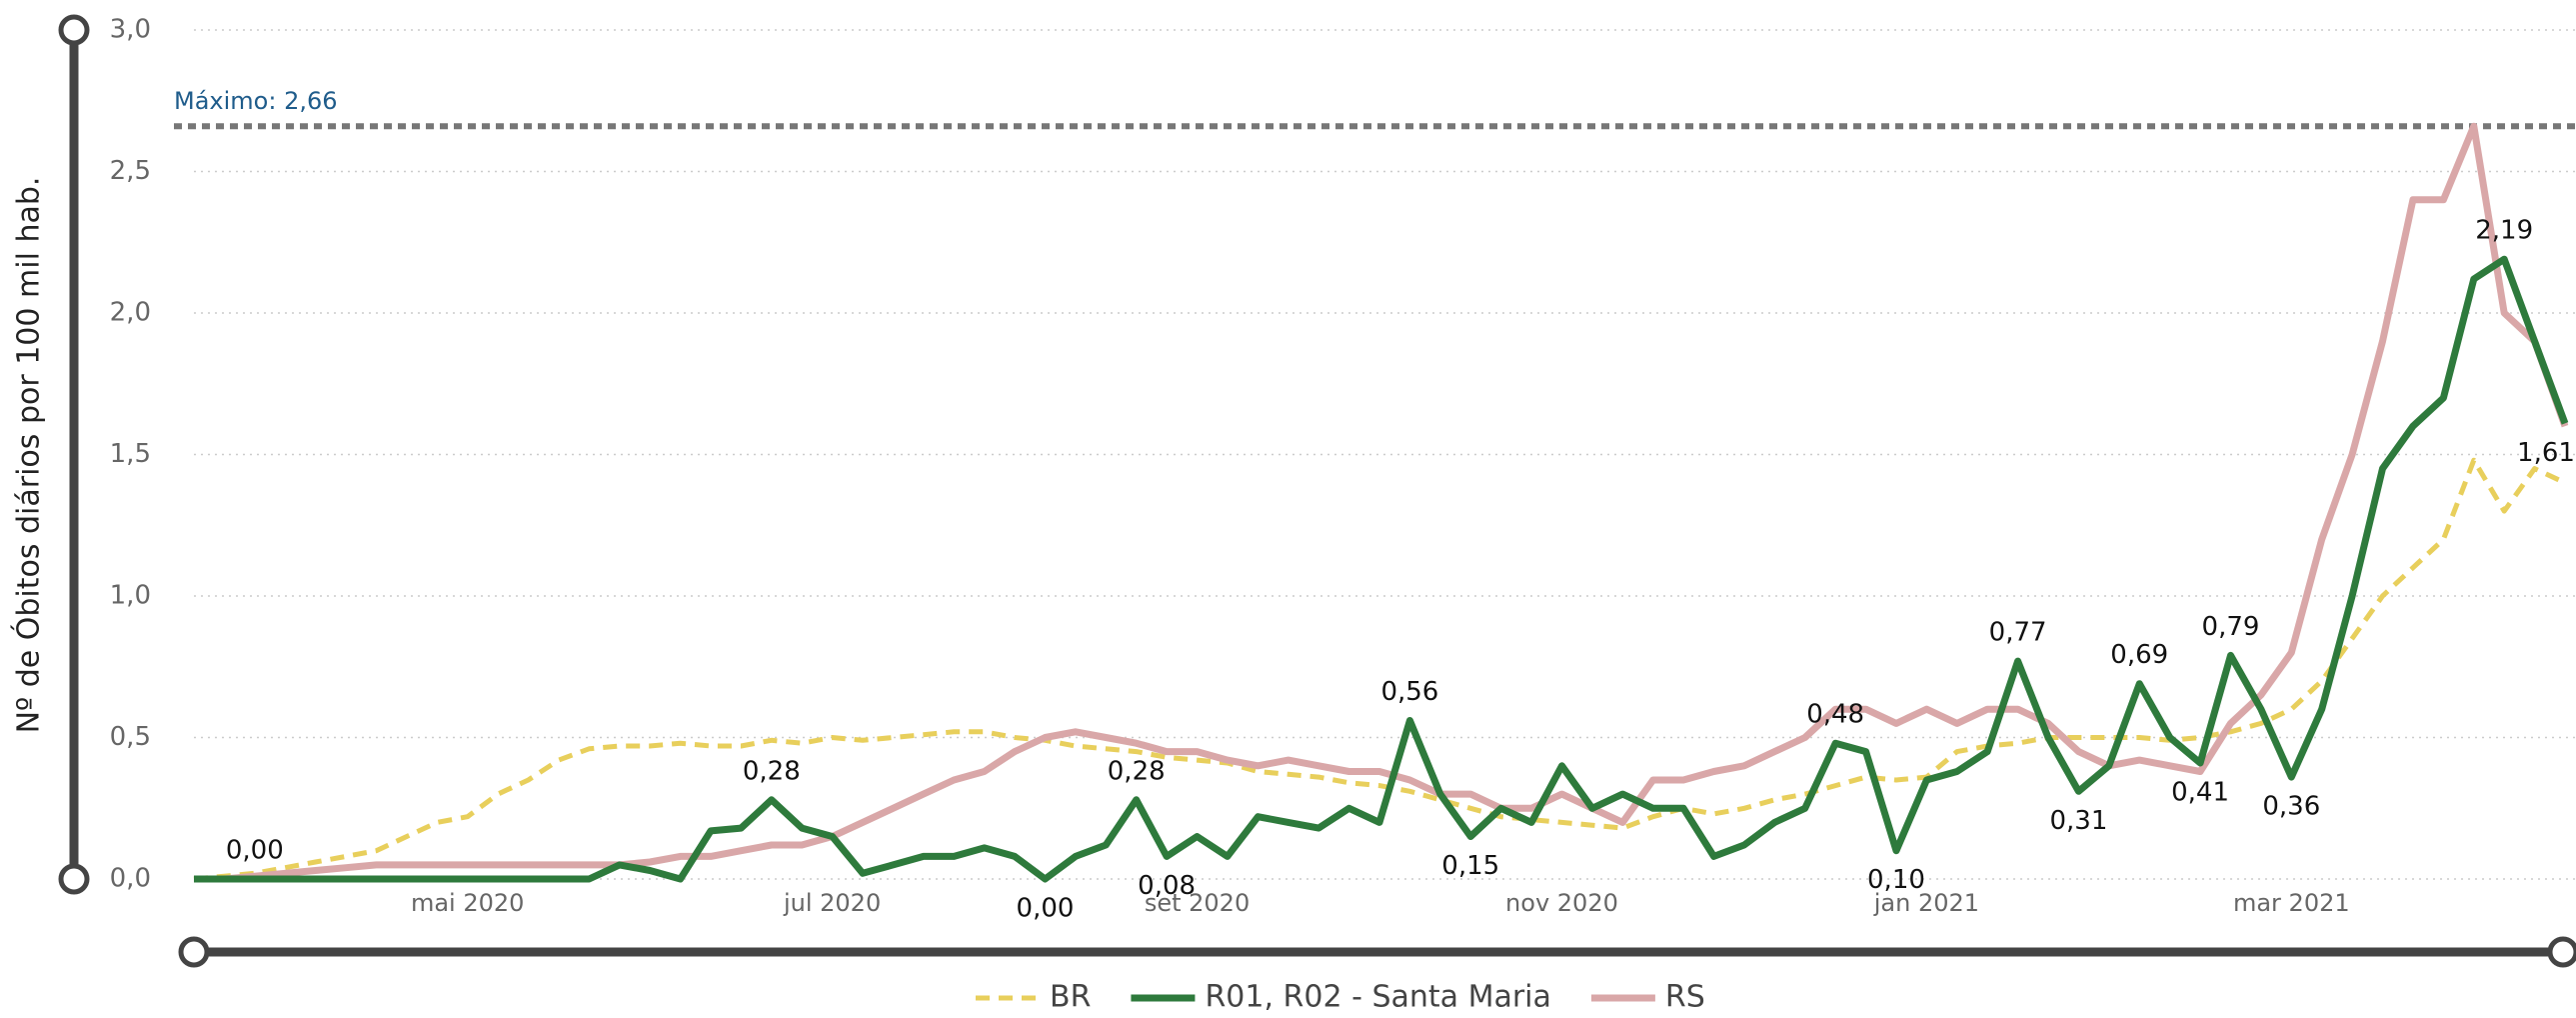  I want to click on data-label: 0,15, so click(1470, 866).